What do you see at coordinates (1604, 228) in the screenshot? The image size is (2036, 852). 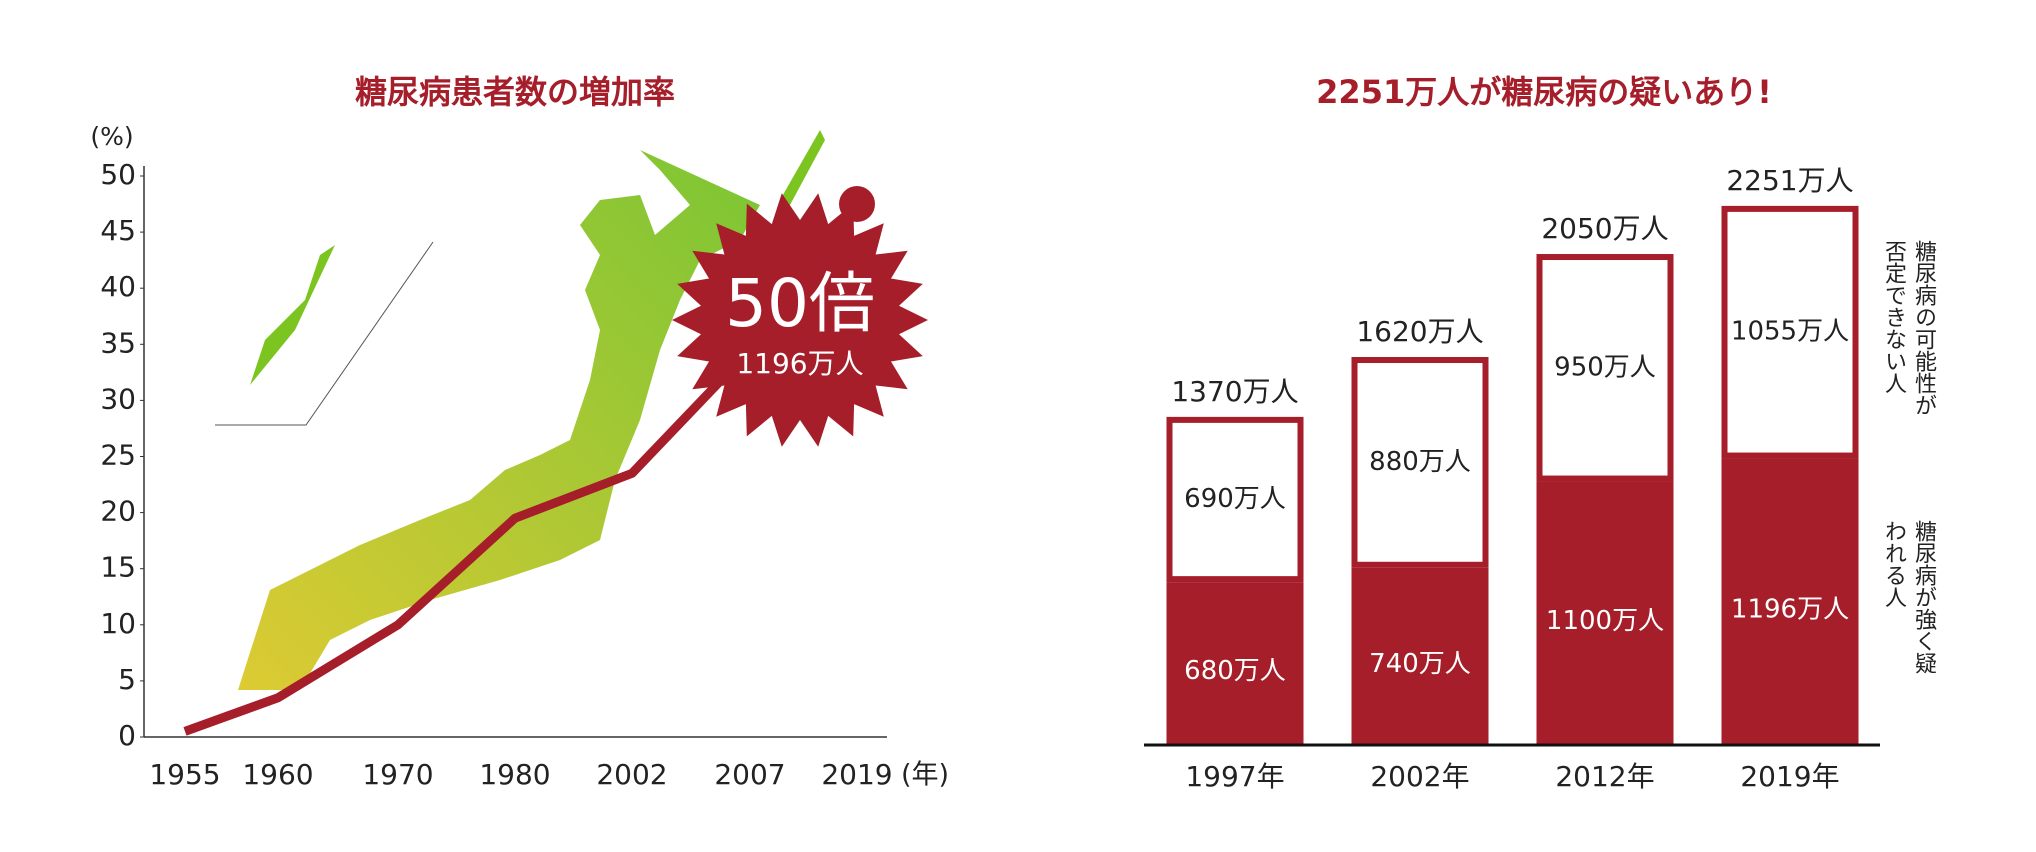 I see `total-label: 2050万人` at bounding box center [1604, 228].